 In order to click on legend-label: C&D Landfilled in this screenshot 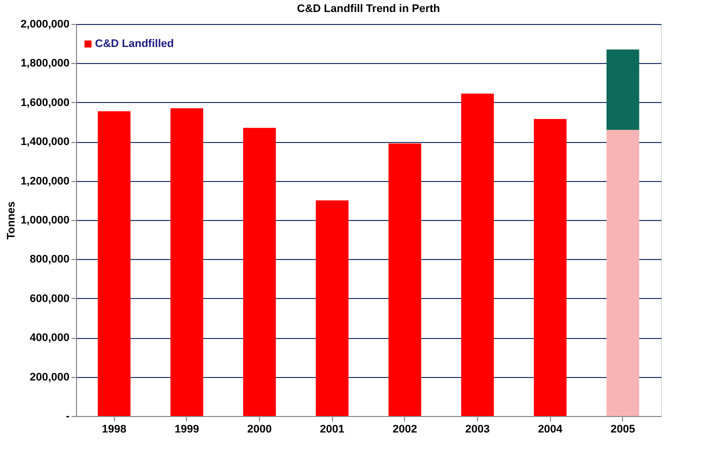, I will do `click(134, 44)`.